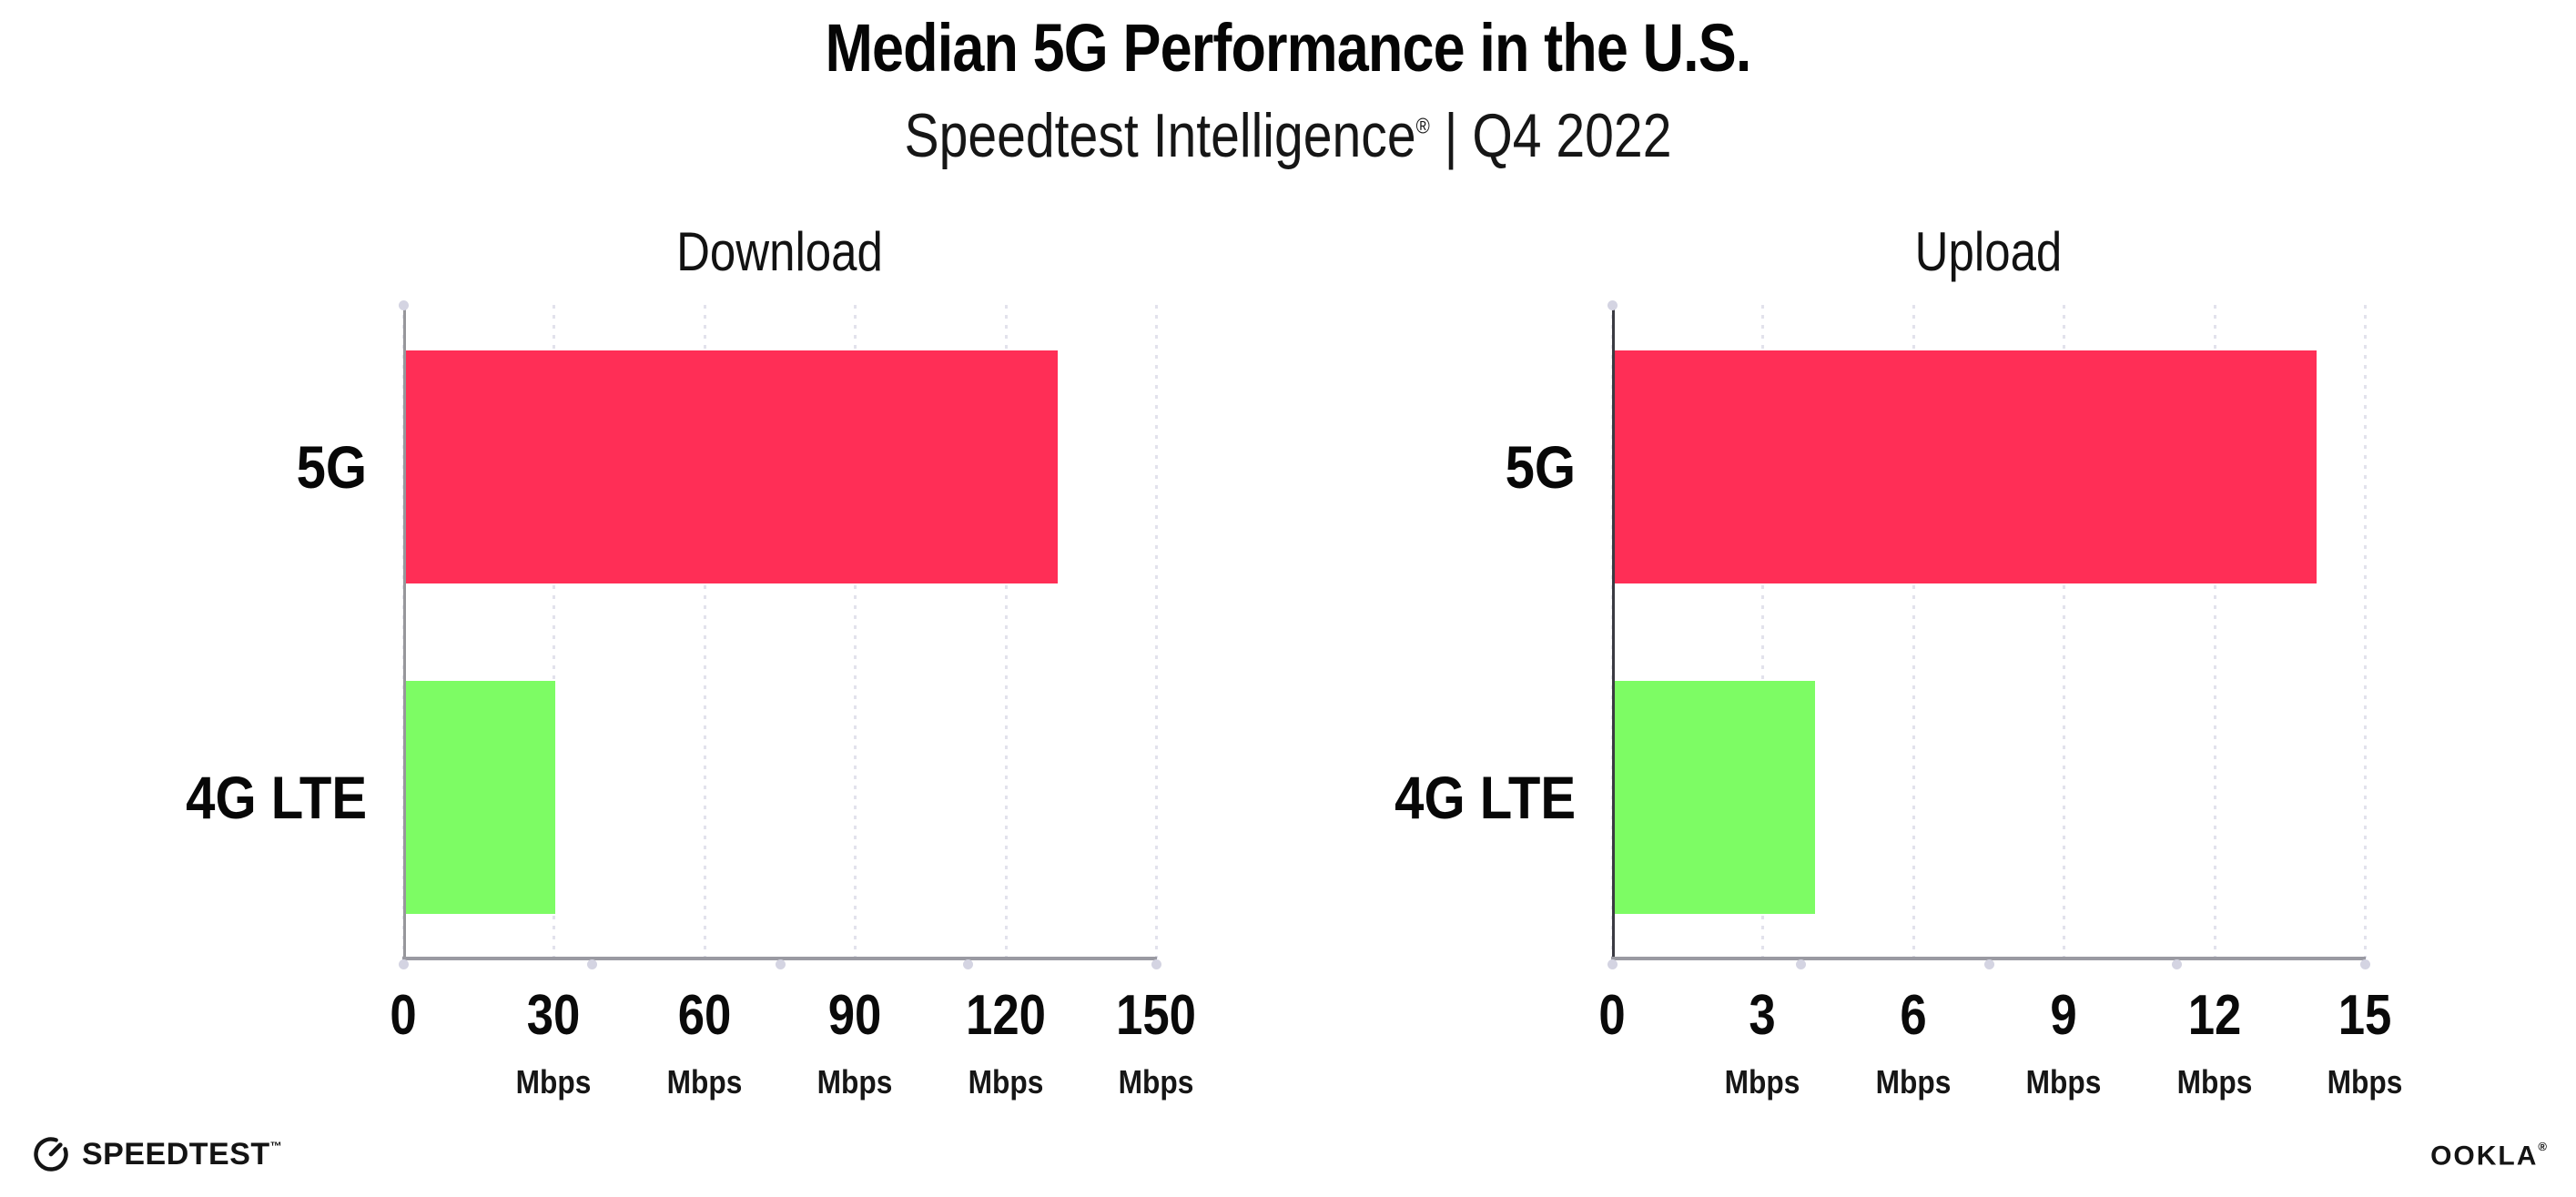 This screenshot has height=1197, width=2576. Describe the element at coordinates (1762, 1082) in the screenshot. I see `upload-x-tick-unit-3: Mbps` at that location.